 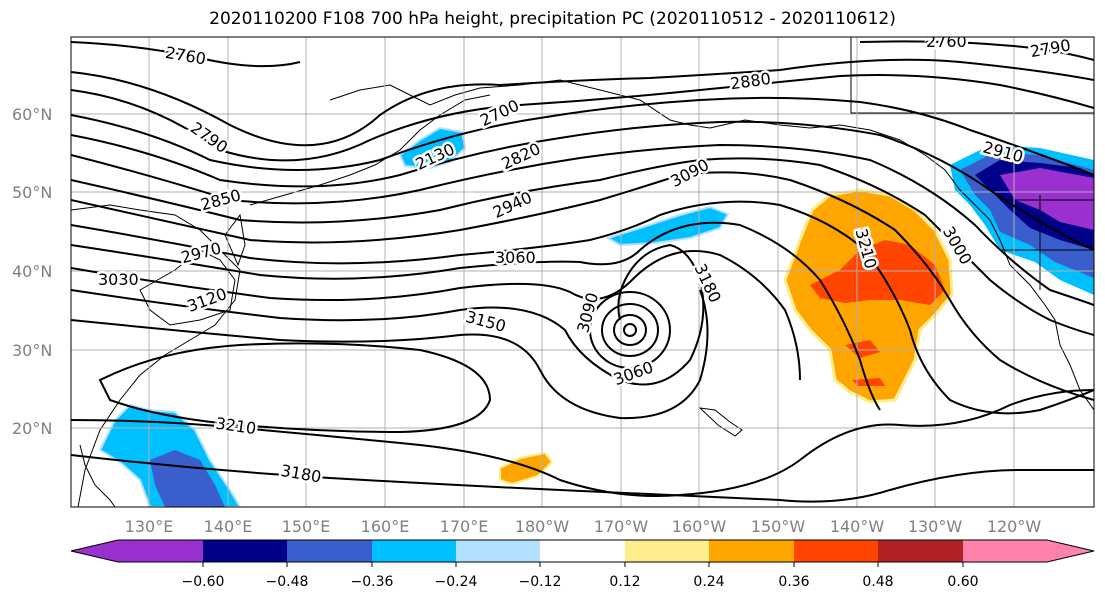 What do you see at coordinates (935, 526) in the screenshot?
I see `lon-label: 130°W` at bounding box center [935, 526].